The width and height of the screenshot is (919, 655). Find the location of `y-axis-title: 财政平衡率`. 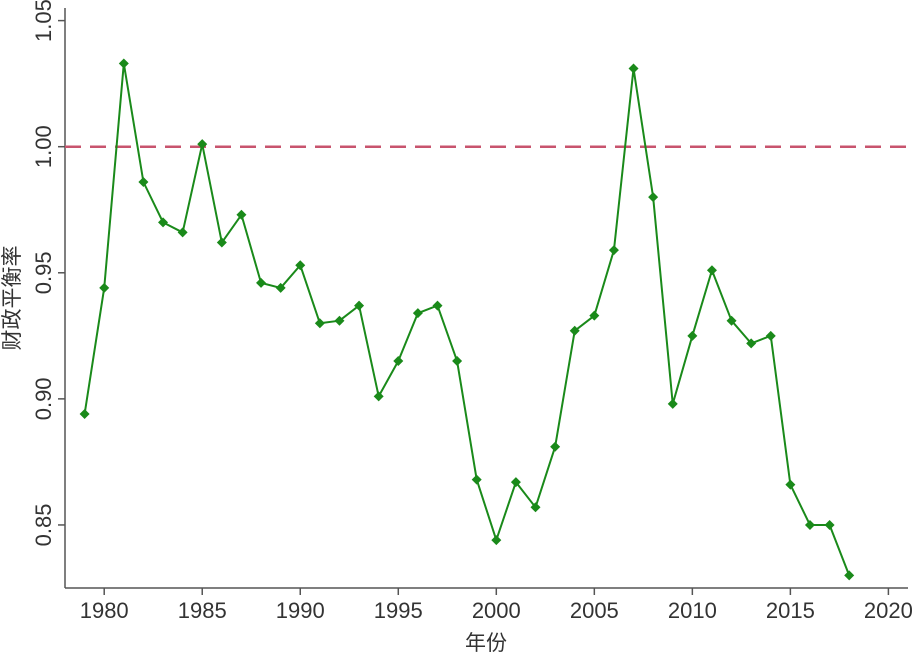

y-axis-title: 财政平衡率 is located at coordinates (12, 298).